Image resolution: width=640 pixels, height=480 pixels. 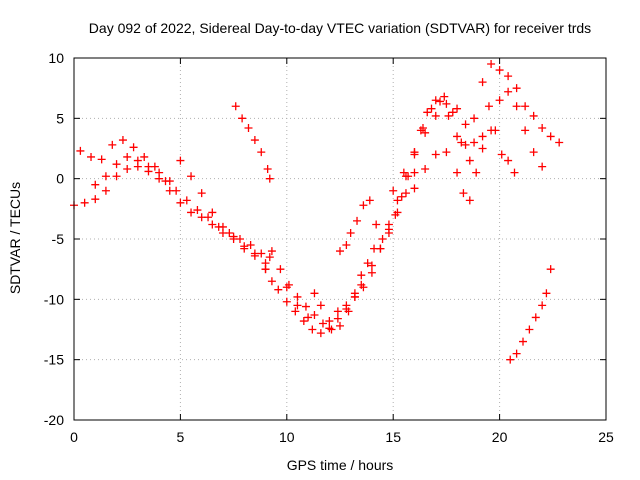 I want to click on x-tick-label: 10, so click(x=287, y=437).